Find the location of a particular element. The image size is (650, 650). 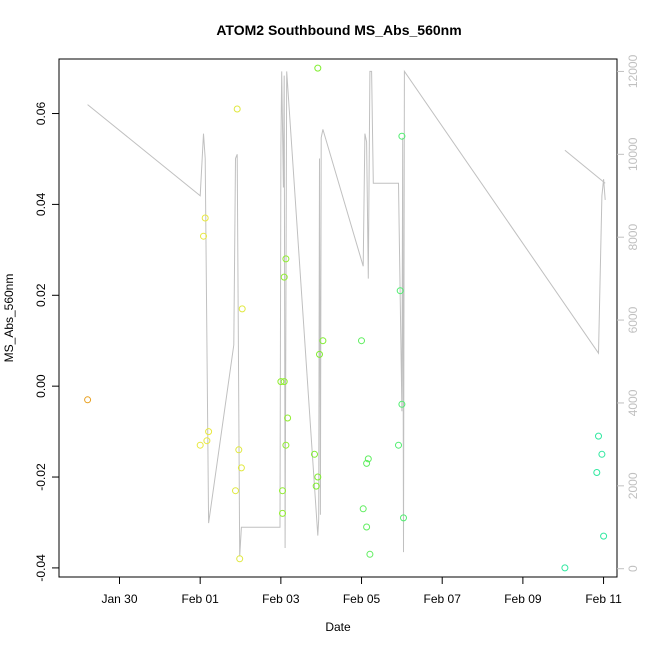

y2-tick-label: 8000 is located at coordinates (633, 237).